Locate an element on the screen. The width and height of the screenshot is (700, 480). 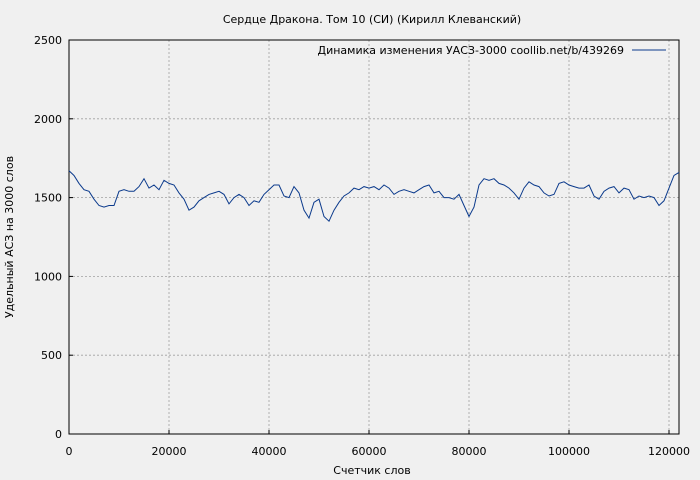
y-tick-label: 2500 is located at coordinates (48, 40).